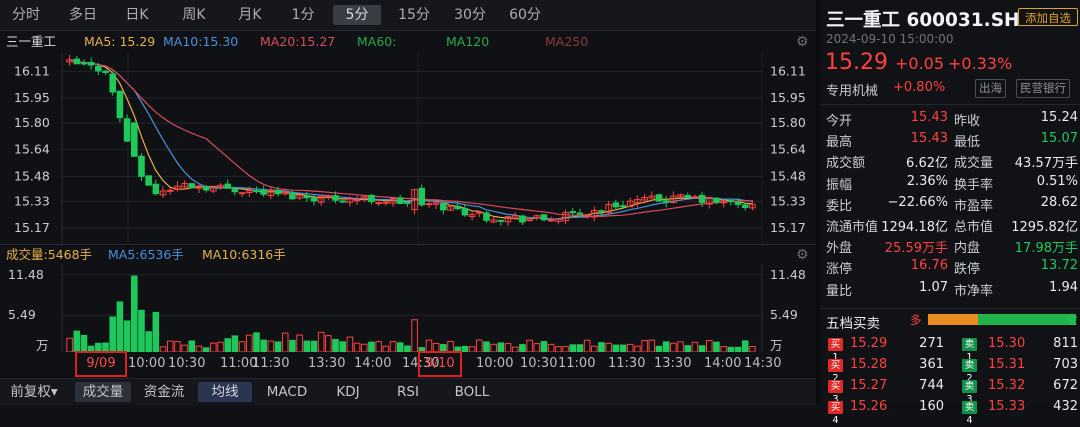 The height and width of the screenshot is (427, 1080). Describe the element at coordinates (967, 143) in the screenshot. I see `stat-label: 最低` at that location.